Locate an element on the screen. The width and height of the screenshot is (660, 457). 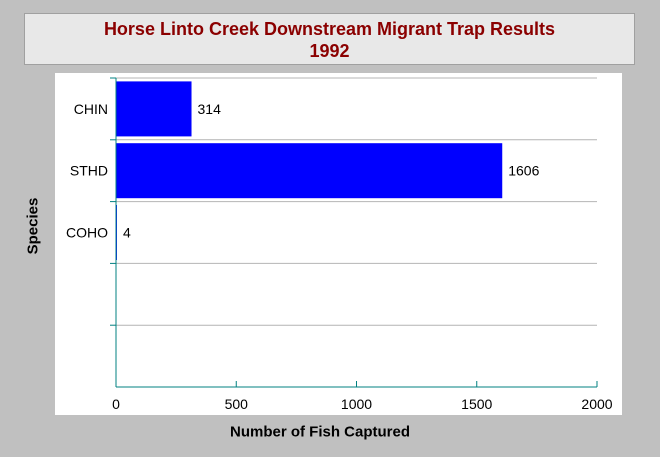
bar-chin is located at coordinates (154, 109).